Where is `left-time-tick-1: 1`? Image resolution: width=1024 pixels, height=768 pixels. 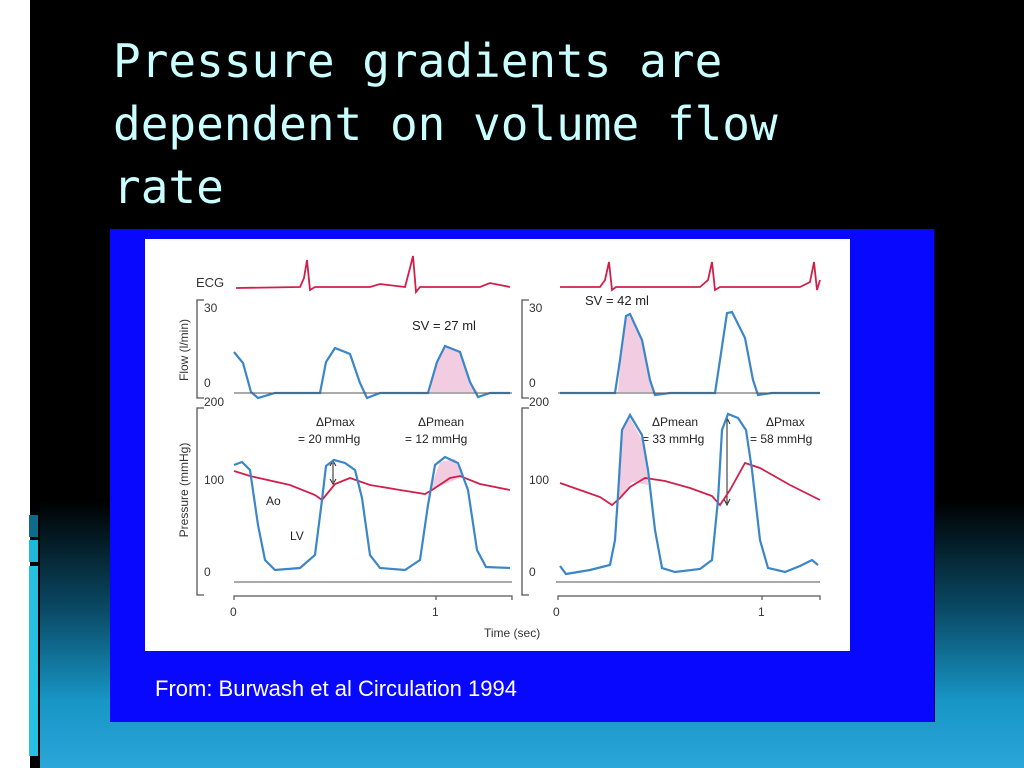 left-time-tick-1: 1 is located at coordinates (435, 612).